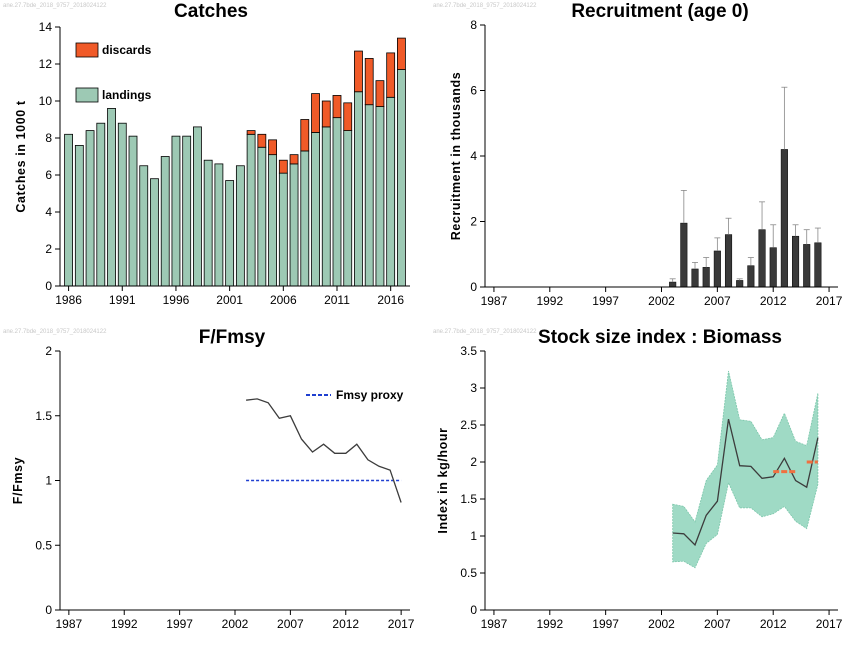  Describe the element at coordinates (87, 95) in the screenshot. I see `legend-swatch-landings` at that location.